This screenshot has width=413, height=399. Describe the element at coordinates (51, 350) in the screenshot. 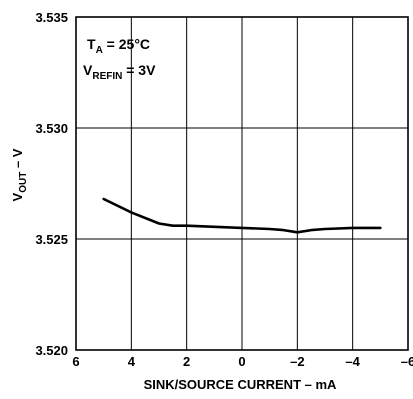

I see `y-tick-label: 3.520` at that location.